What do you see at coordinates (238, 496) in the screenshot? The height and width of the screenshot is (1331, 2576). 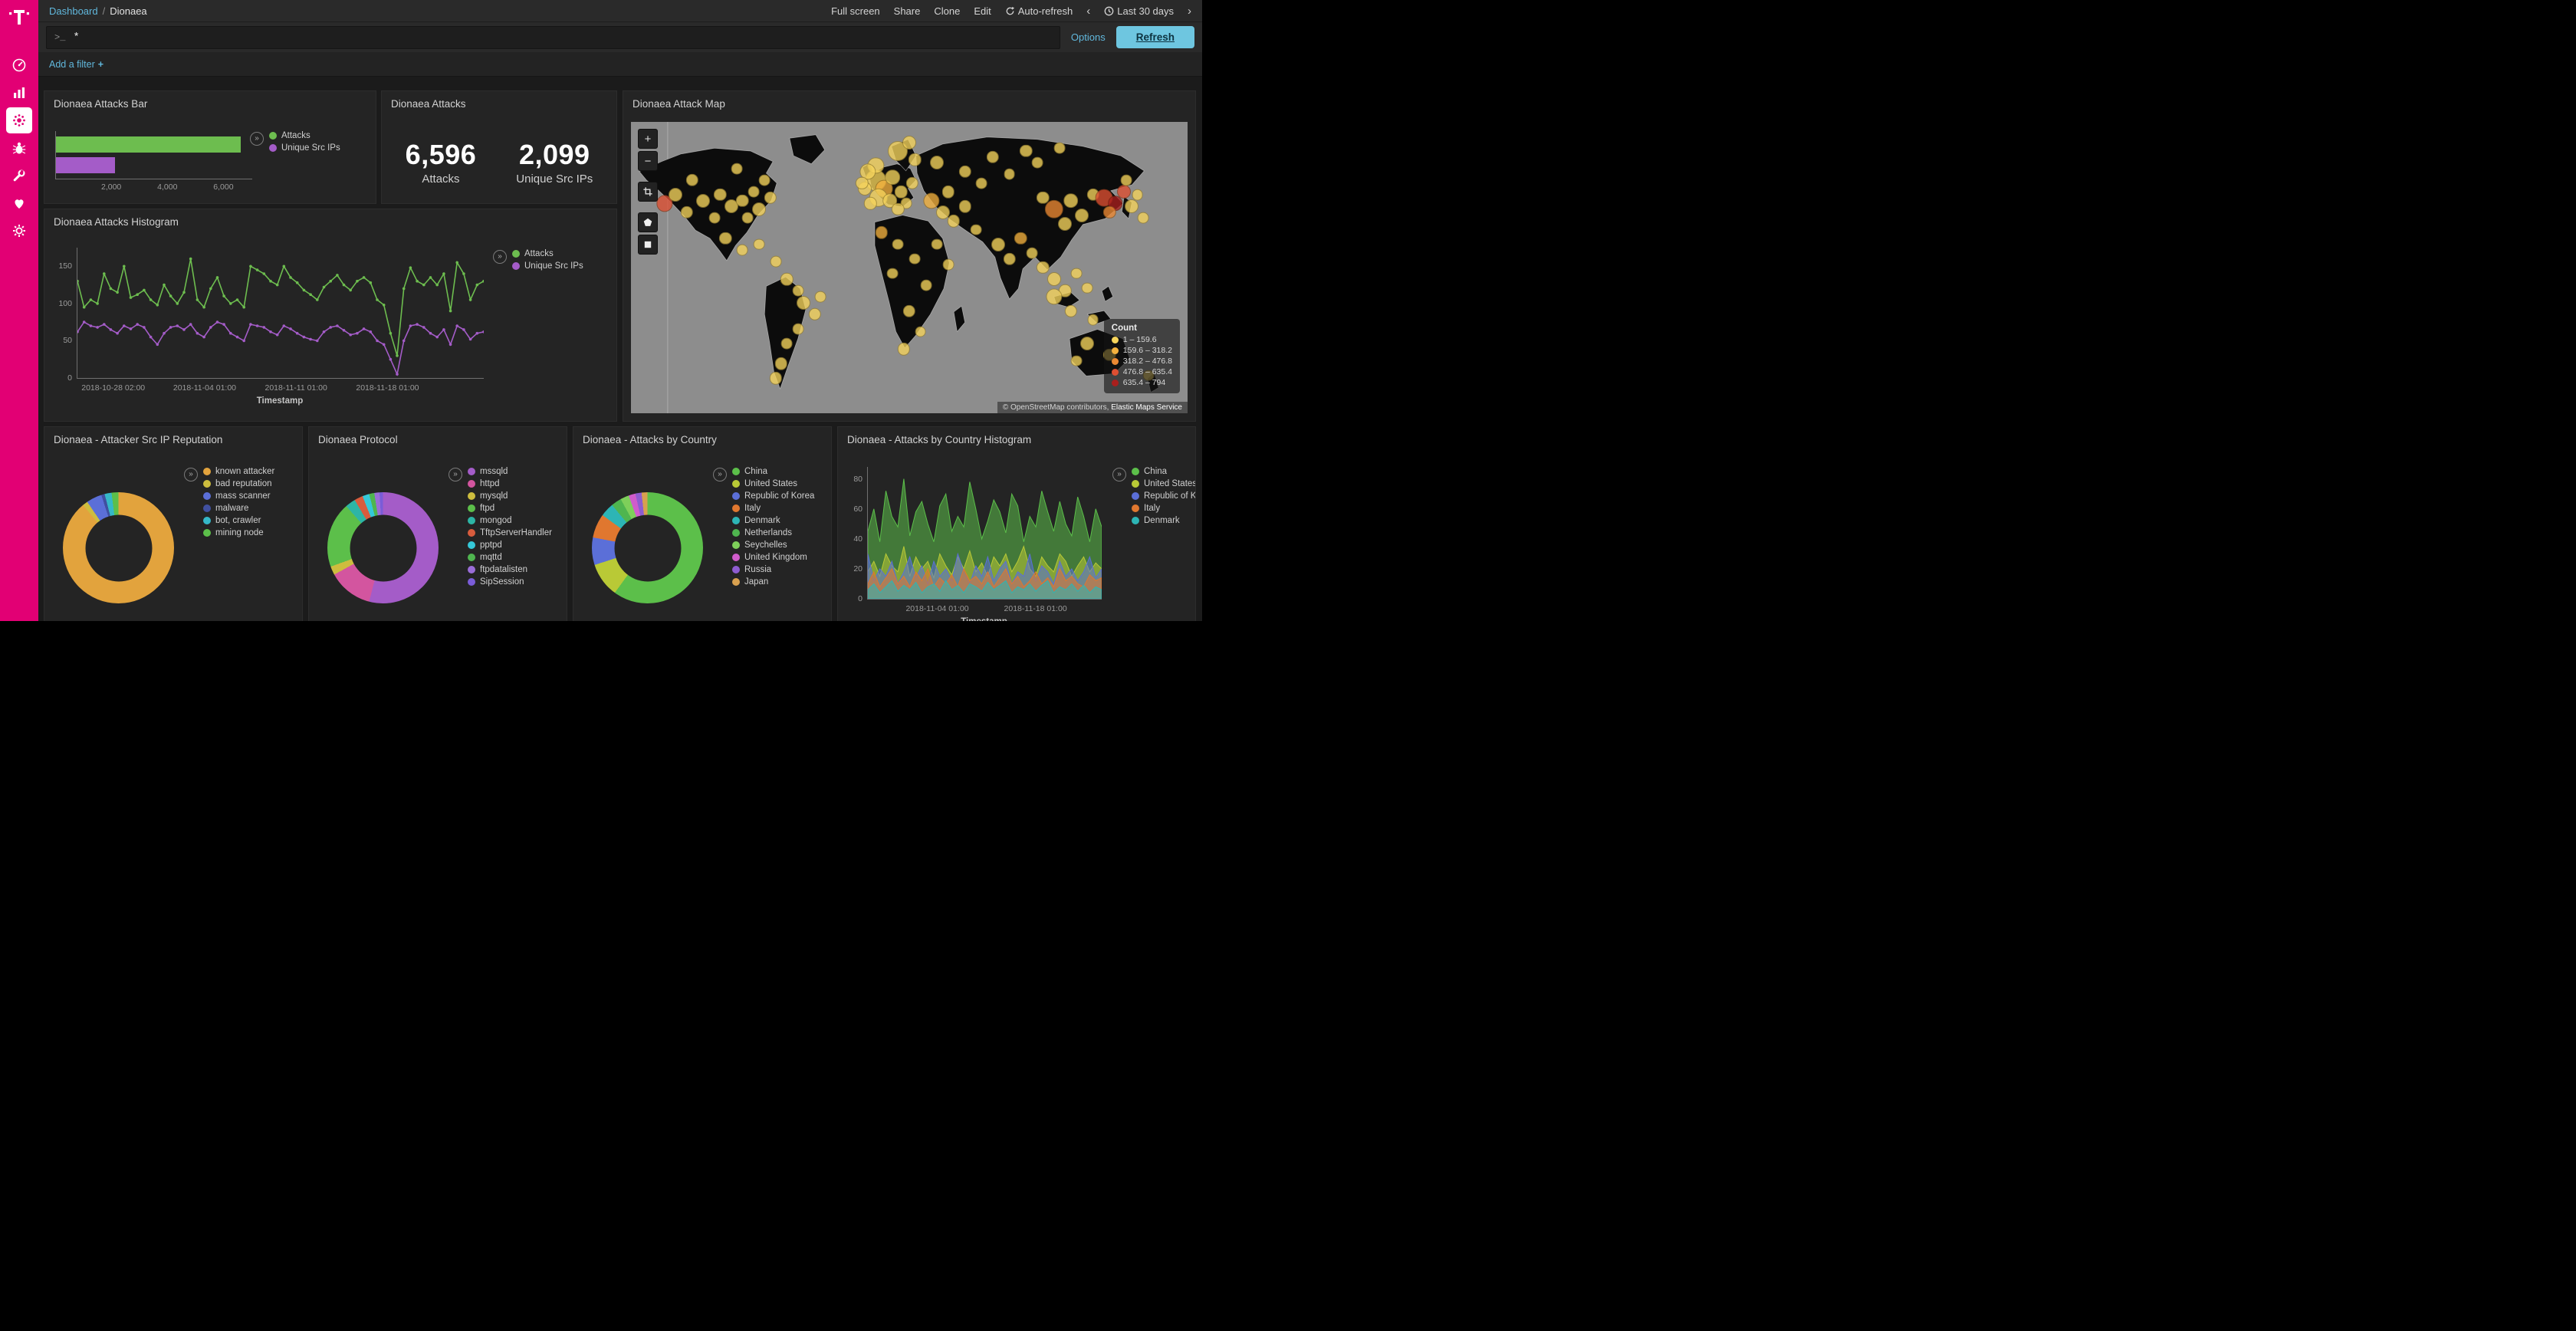 I see `legend-item: mass scanner` at bounding box center [238, 496].